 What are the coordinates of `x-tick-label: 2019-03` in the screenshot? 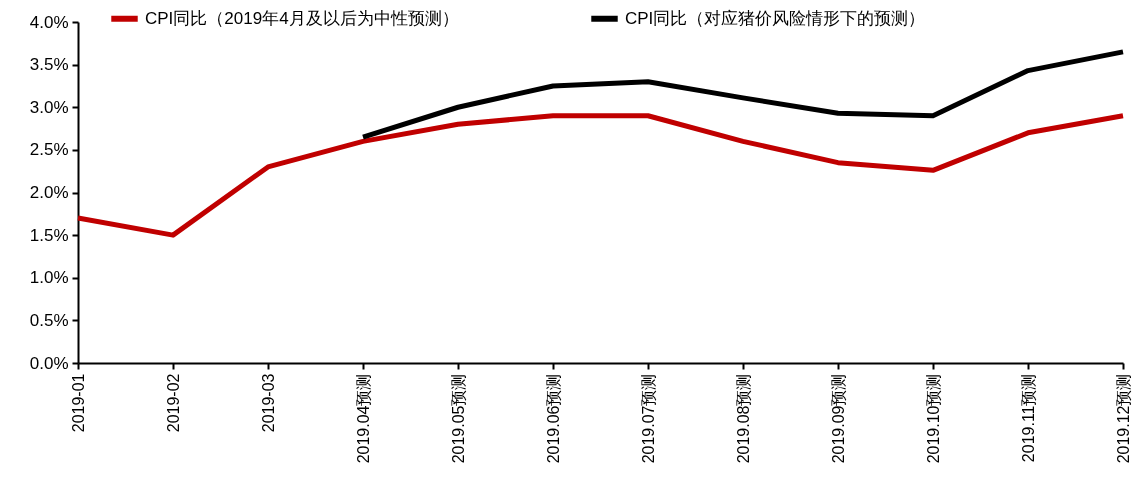 It's located at (268, 403).